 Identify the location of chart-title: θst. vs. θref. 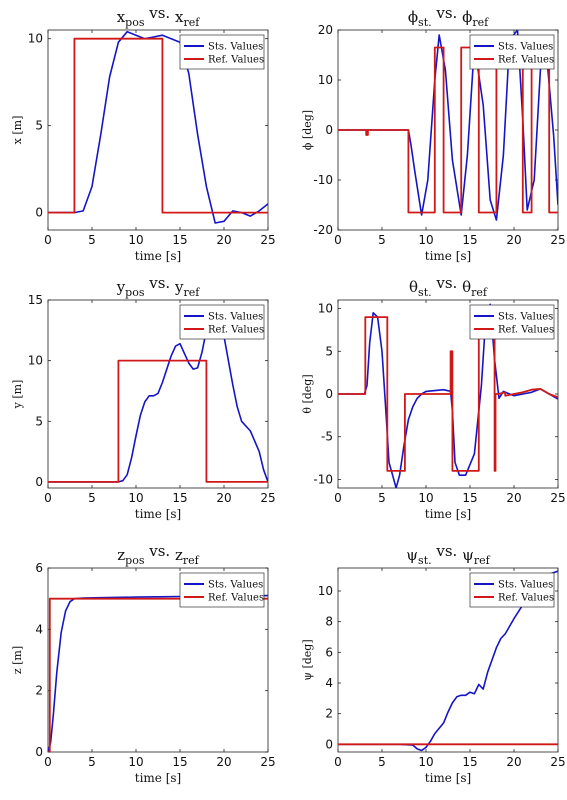
(448, 286).